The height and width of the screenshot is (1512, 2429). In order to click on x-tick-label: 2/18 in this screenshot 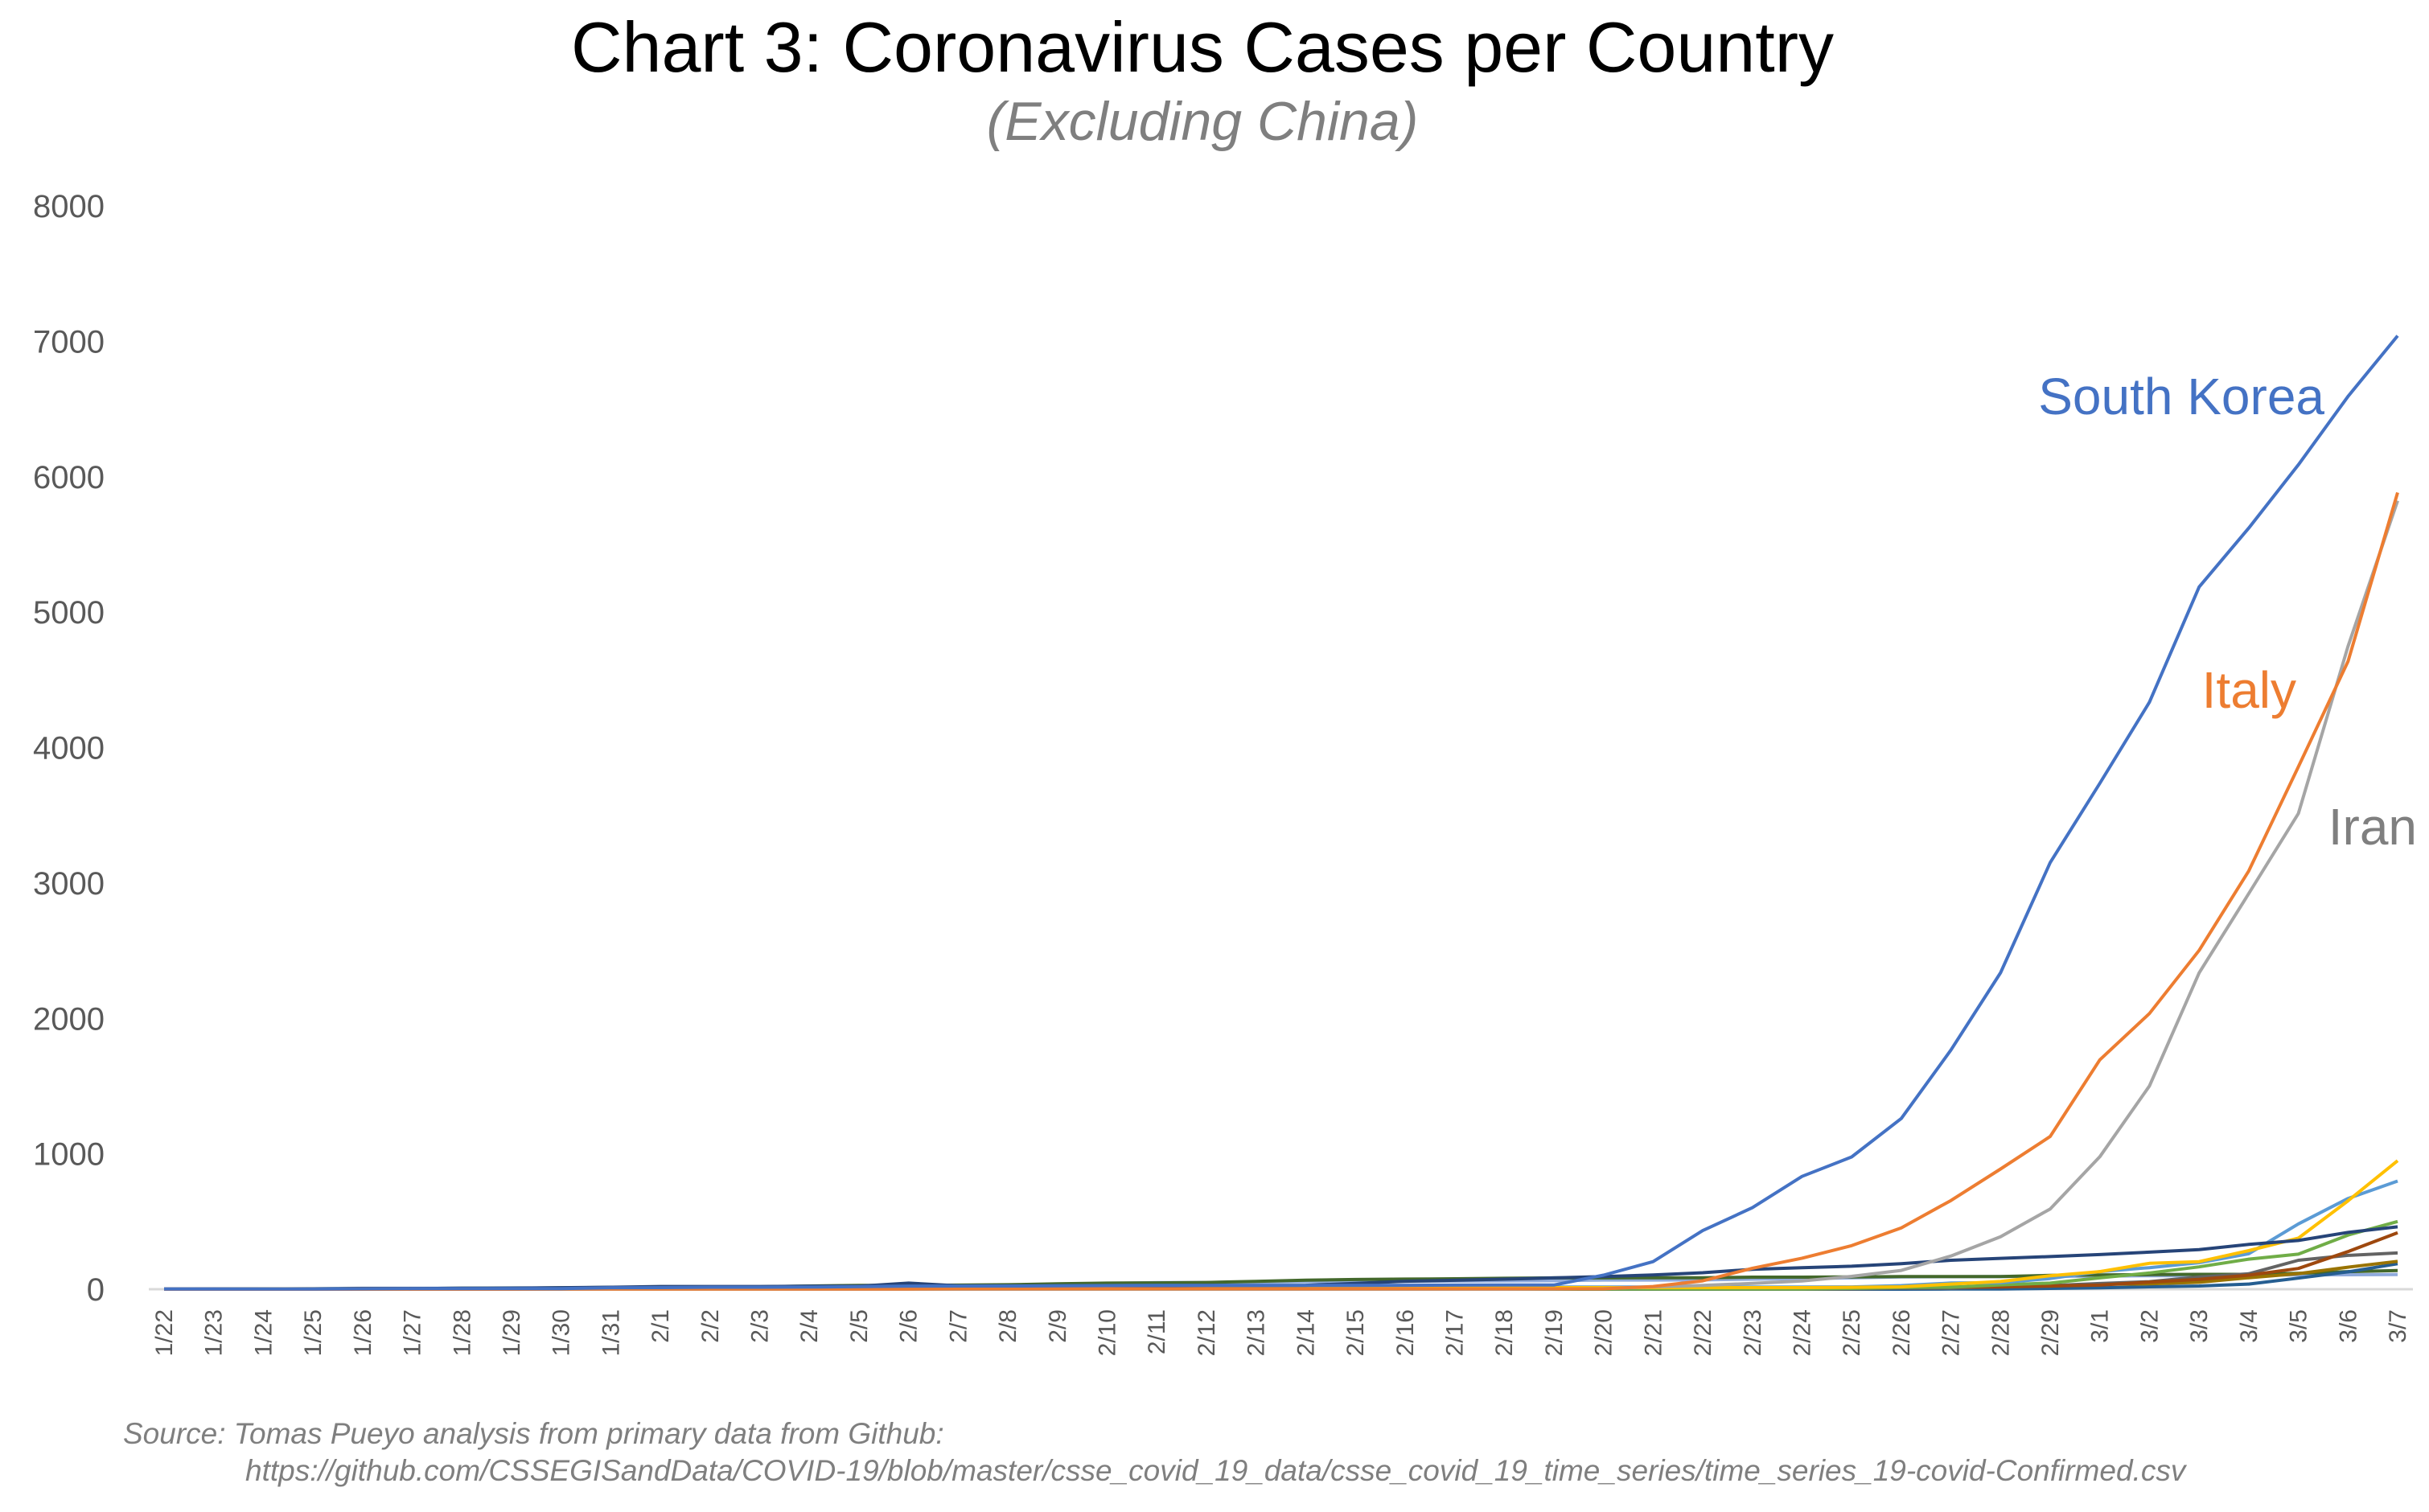, I will do `click(1504, 1333)`.